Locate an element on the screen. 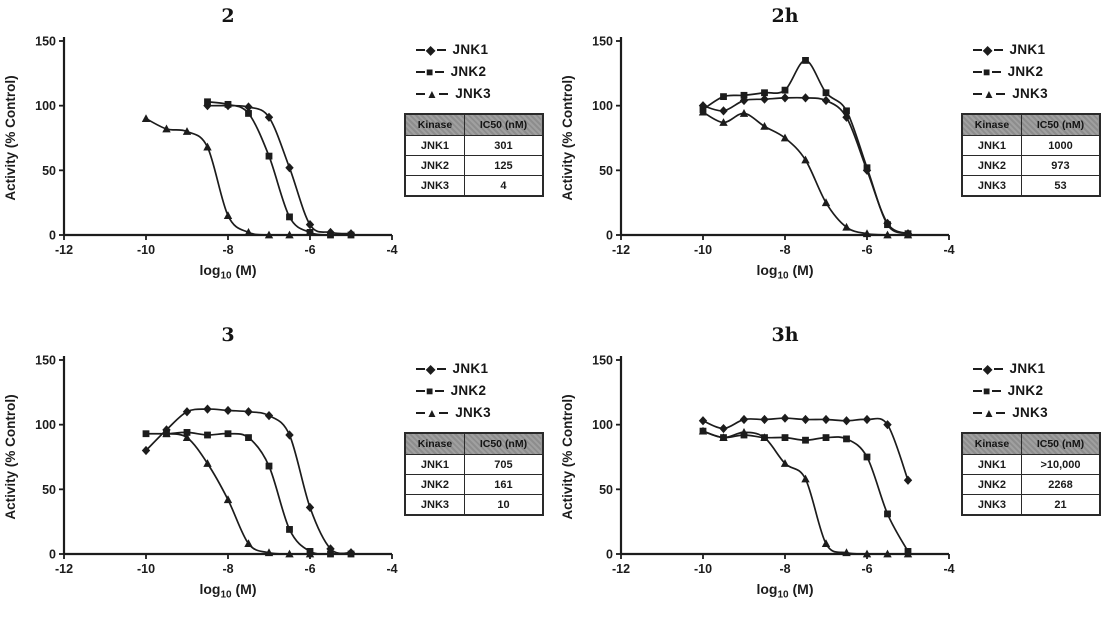 This screenshot has width=1115, height=638. side-column-2h: ◆ JNK1 ■ JNK2 ▲ JNK3 Kinase IC50 (nM) is located at coordinates (1034, 159).